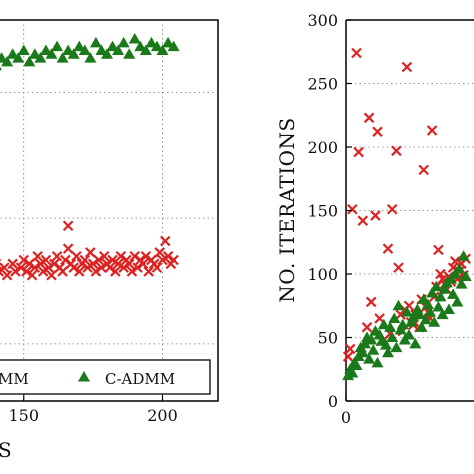 The height and width of the screenshot is (474, 474). What do you see at coordinates (162, 415) in the screenshot?
I see `left-x-tick-label: 200` at bounding box center [162, 415].